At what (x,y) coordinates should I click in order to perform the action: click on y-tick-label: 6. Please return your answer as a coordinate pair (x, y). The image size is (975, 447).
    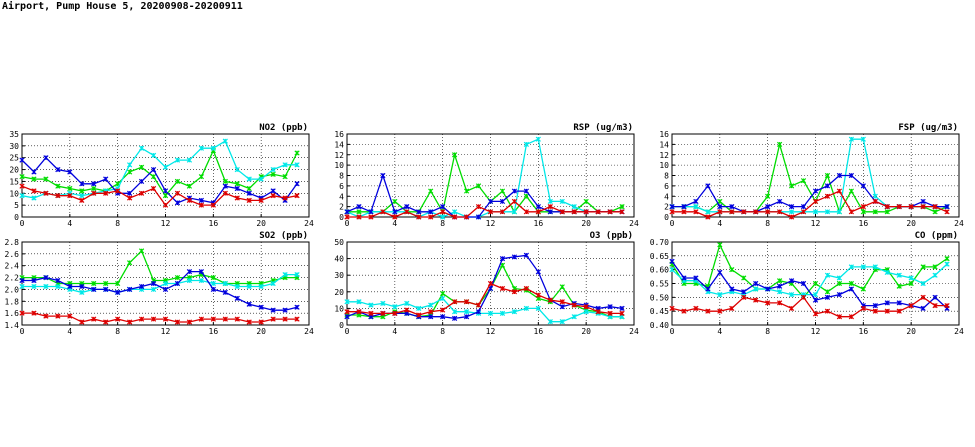
    Looking at the image, I should click on (666, 186).